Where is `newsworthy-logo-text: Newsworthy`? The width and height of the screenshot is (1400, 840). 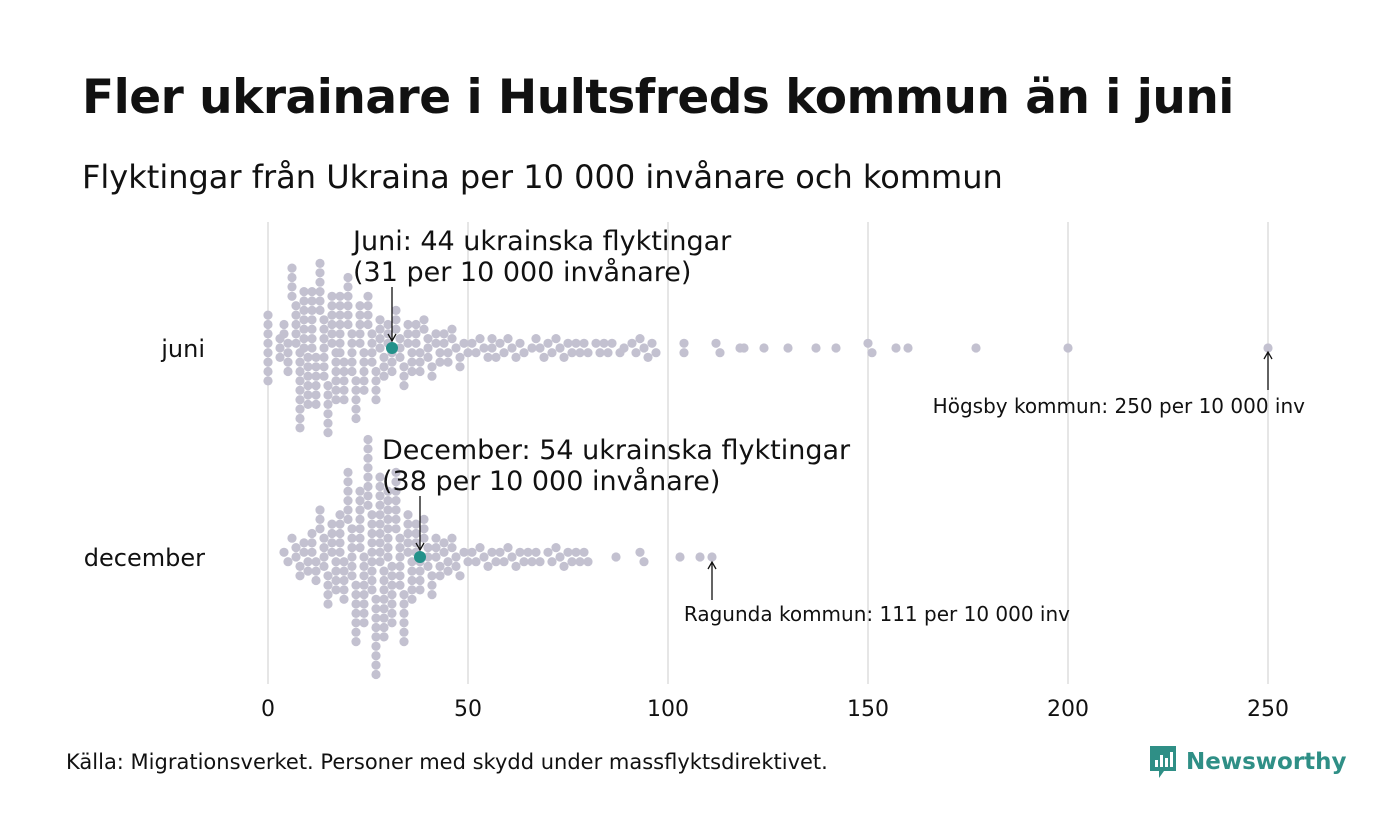 newsworthy-logo-text: Newsworthy is located at coordinates (1266, 762).